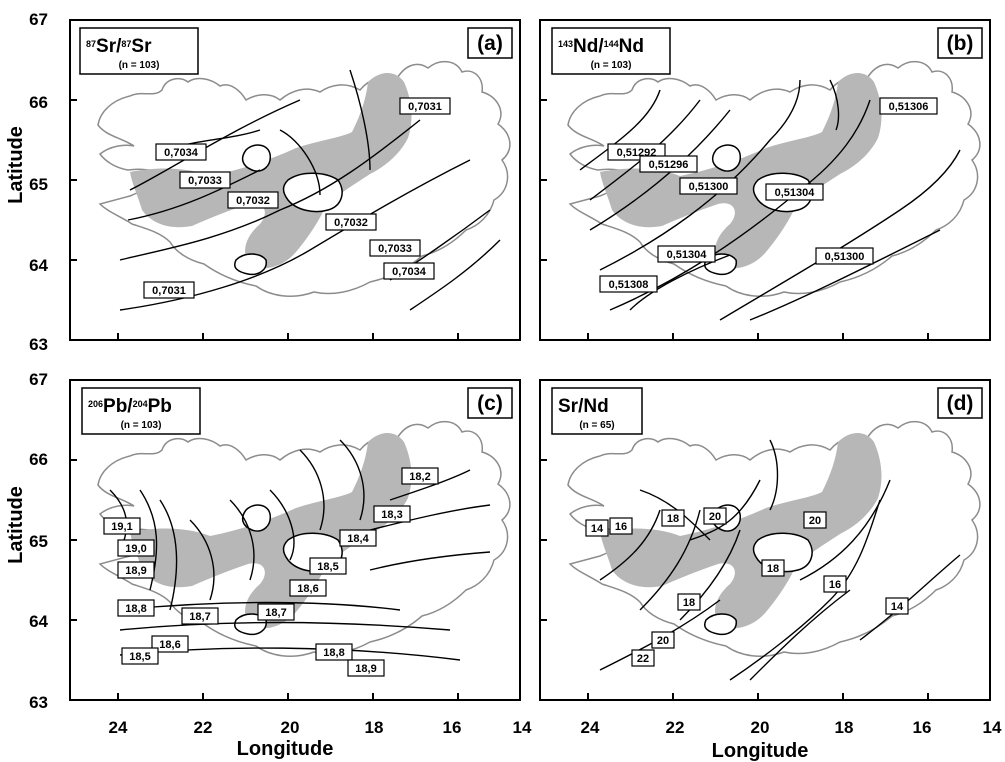  Describe the element at coordinates (253, 201) in the screenshot. I see `contour-label-text: 0,7032` at that location.